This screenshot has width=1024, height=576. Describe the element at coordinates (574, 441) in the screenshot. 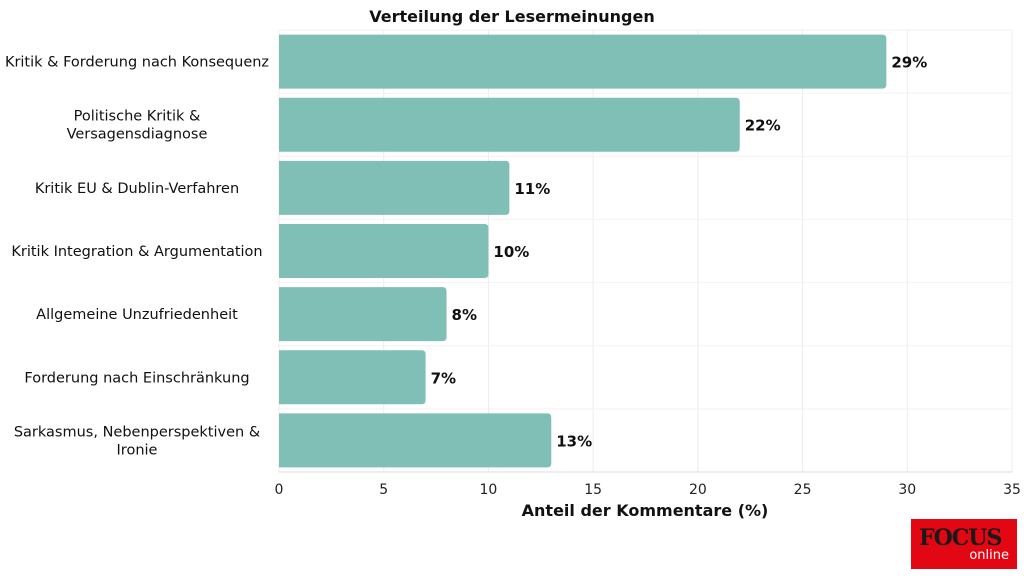

I see `data-label: 13%` at that location.